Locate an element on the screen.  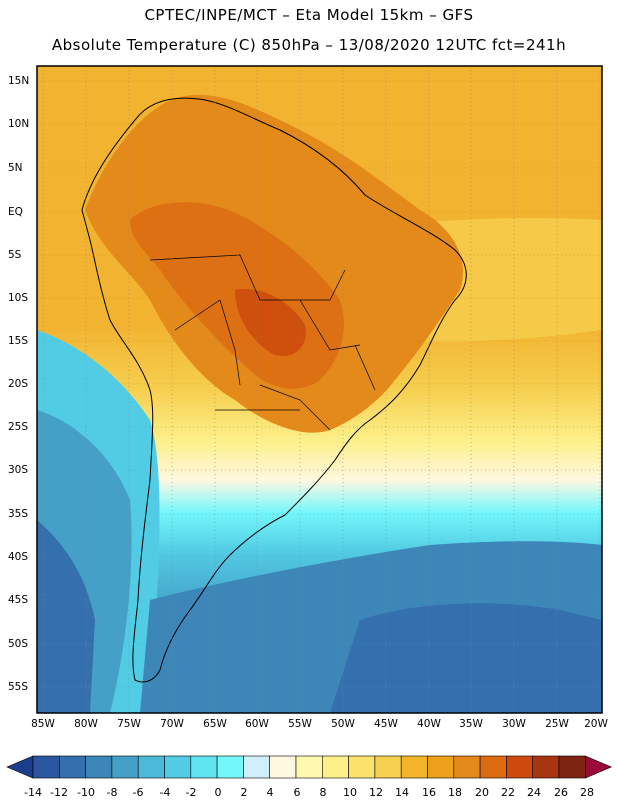
lon-label: 45W is located at coordinates (386, 724).